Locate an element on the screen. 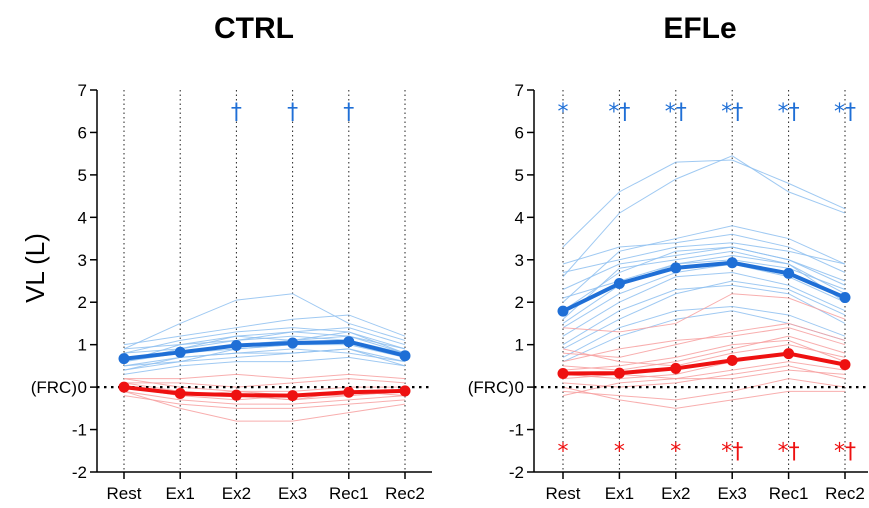  x-tick-label: Ex3 is located at coordinates (732, 493).